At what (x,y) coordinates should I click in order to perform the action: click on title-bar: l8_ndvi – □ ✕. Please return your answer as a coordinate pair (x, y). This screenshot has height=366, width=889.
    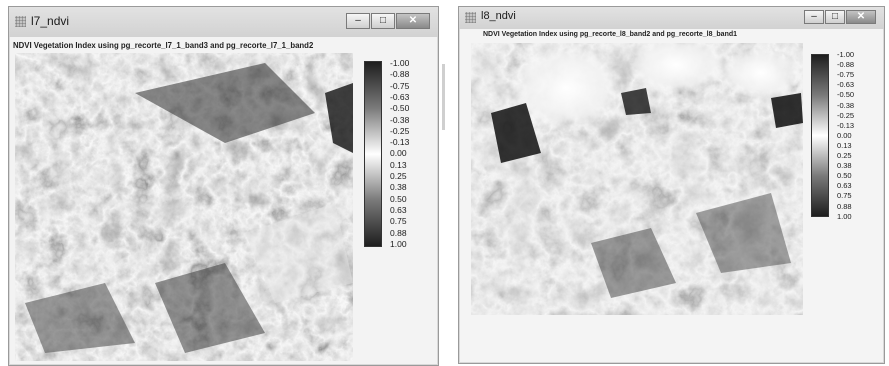
    Looking at the image, I should click on (671, 18).